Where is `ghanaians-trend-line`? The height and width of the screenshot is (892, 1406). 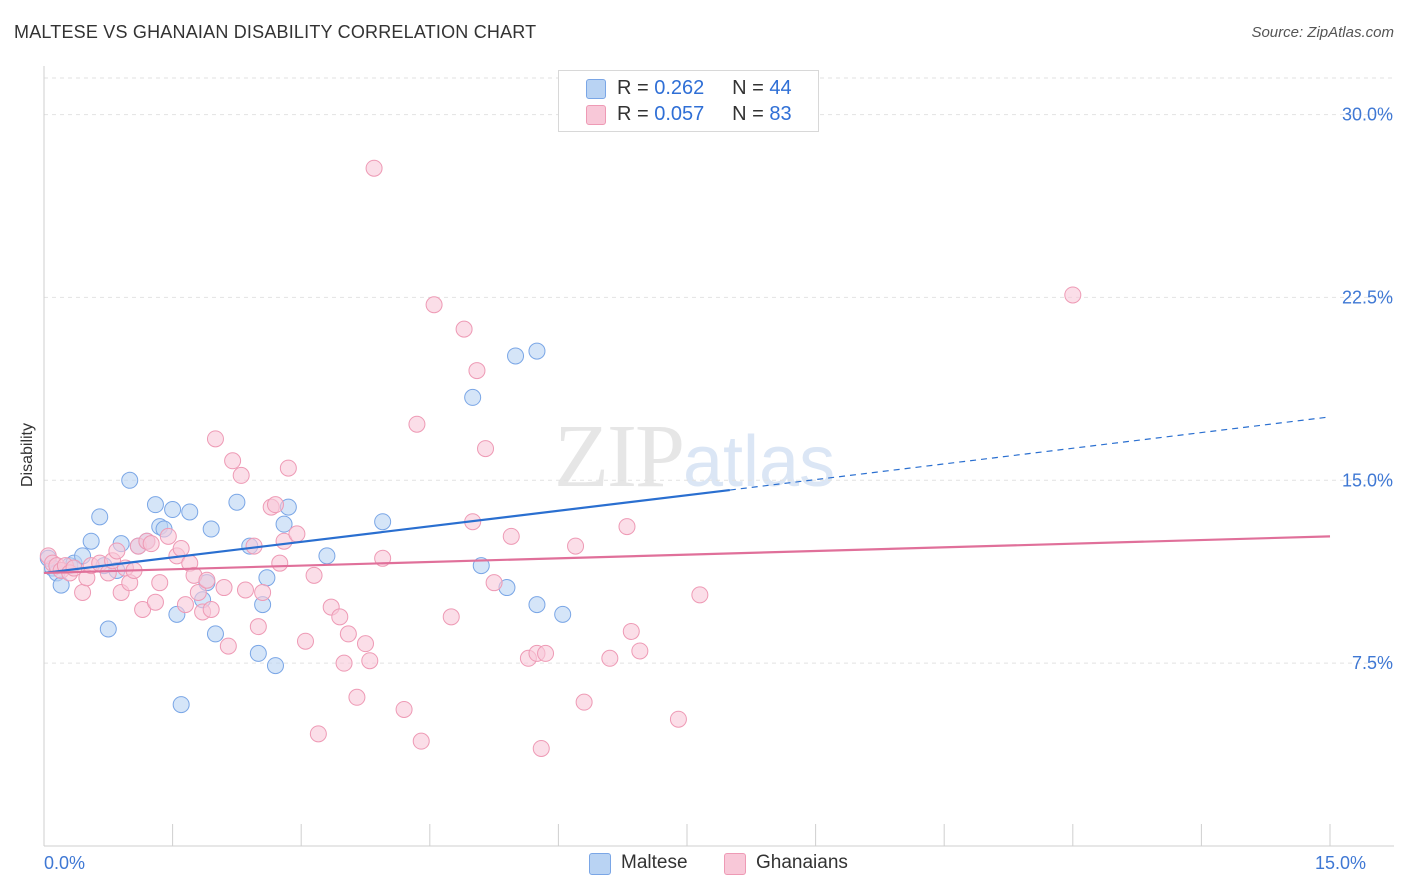
ghanaians-trend-line is located at coordinates (687, 555).